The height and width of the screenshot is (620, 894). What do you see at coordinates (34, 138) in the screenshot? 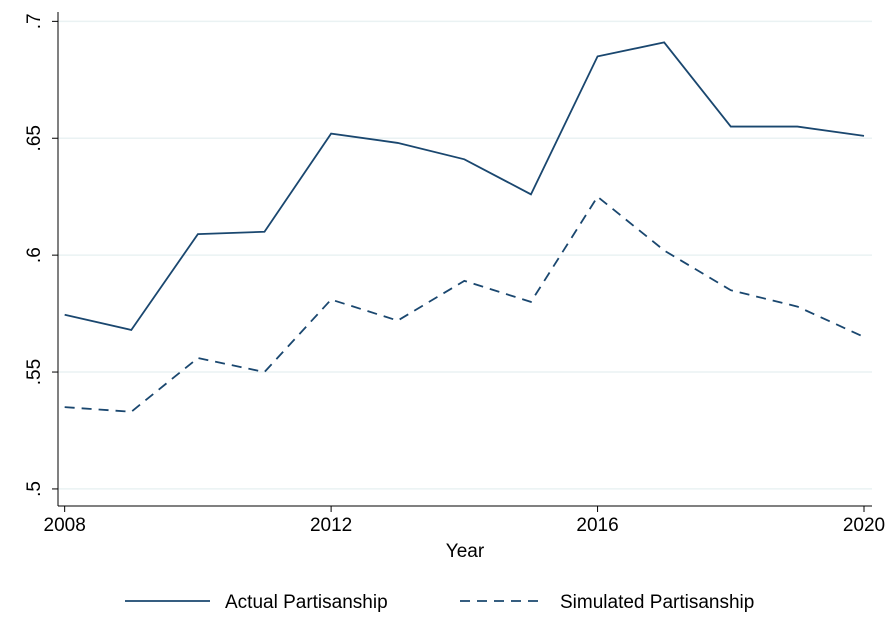
I see `y-tick-label: .65` at bounding box center [34, 138].